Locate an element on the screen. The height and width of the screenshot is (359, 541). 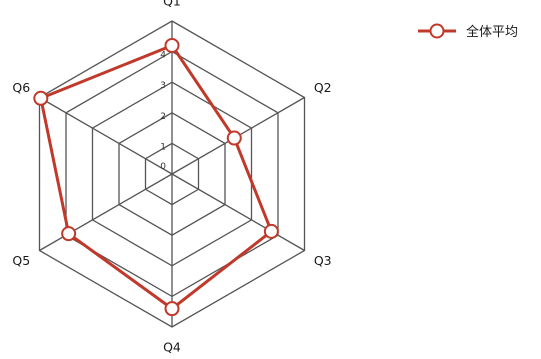
data-point-q3 is located at coordinates (271, 231).